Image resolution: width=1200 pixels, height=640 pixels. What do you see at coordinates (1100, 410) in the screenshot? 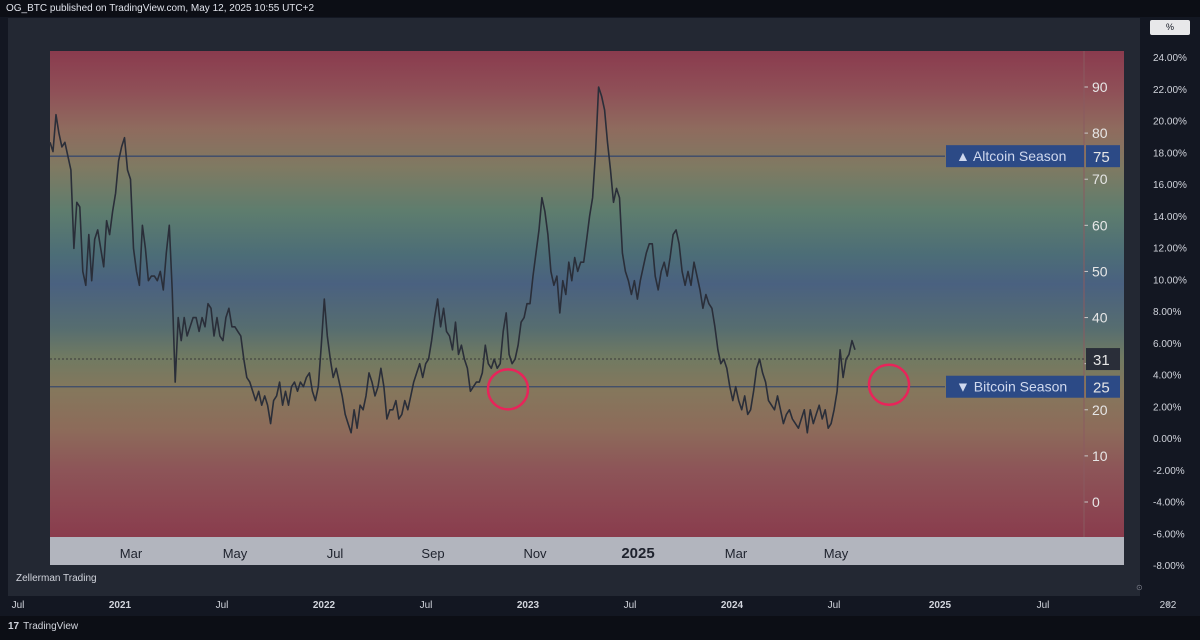
I see `y-tick-label: 20` at bounding box center [1100, 410].